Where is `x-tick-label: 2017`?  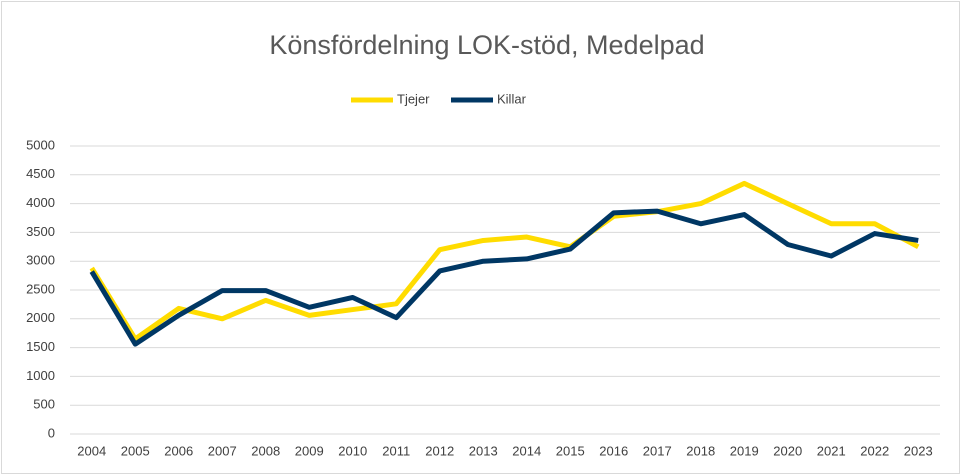 x-tick-label: 2017 is located at coordinates (657, 450).